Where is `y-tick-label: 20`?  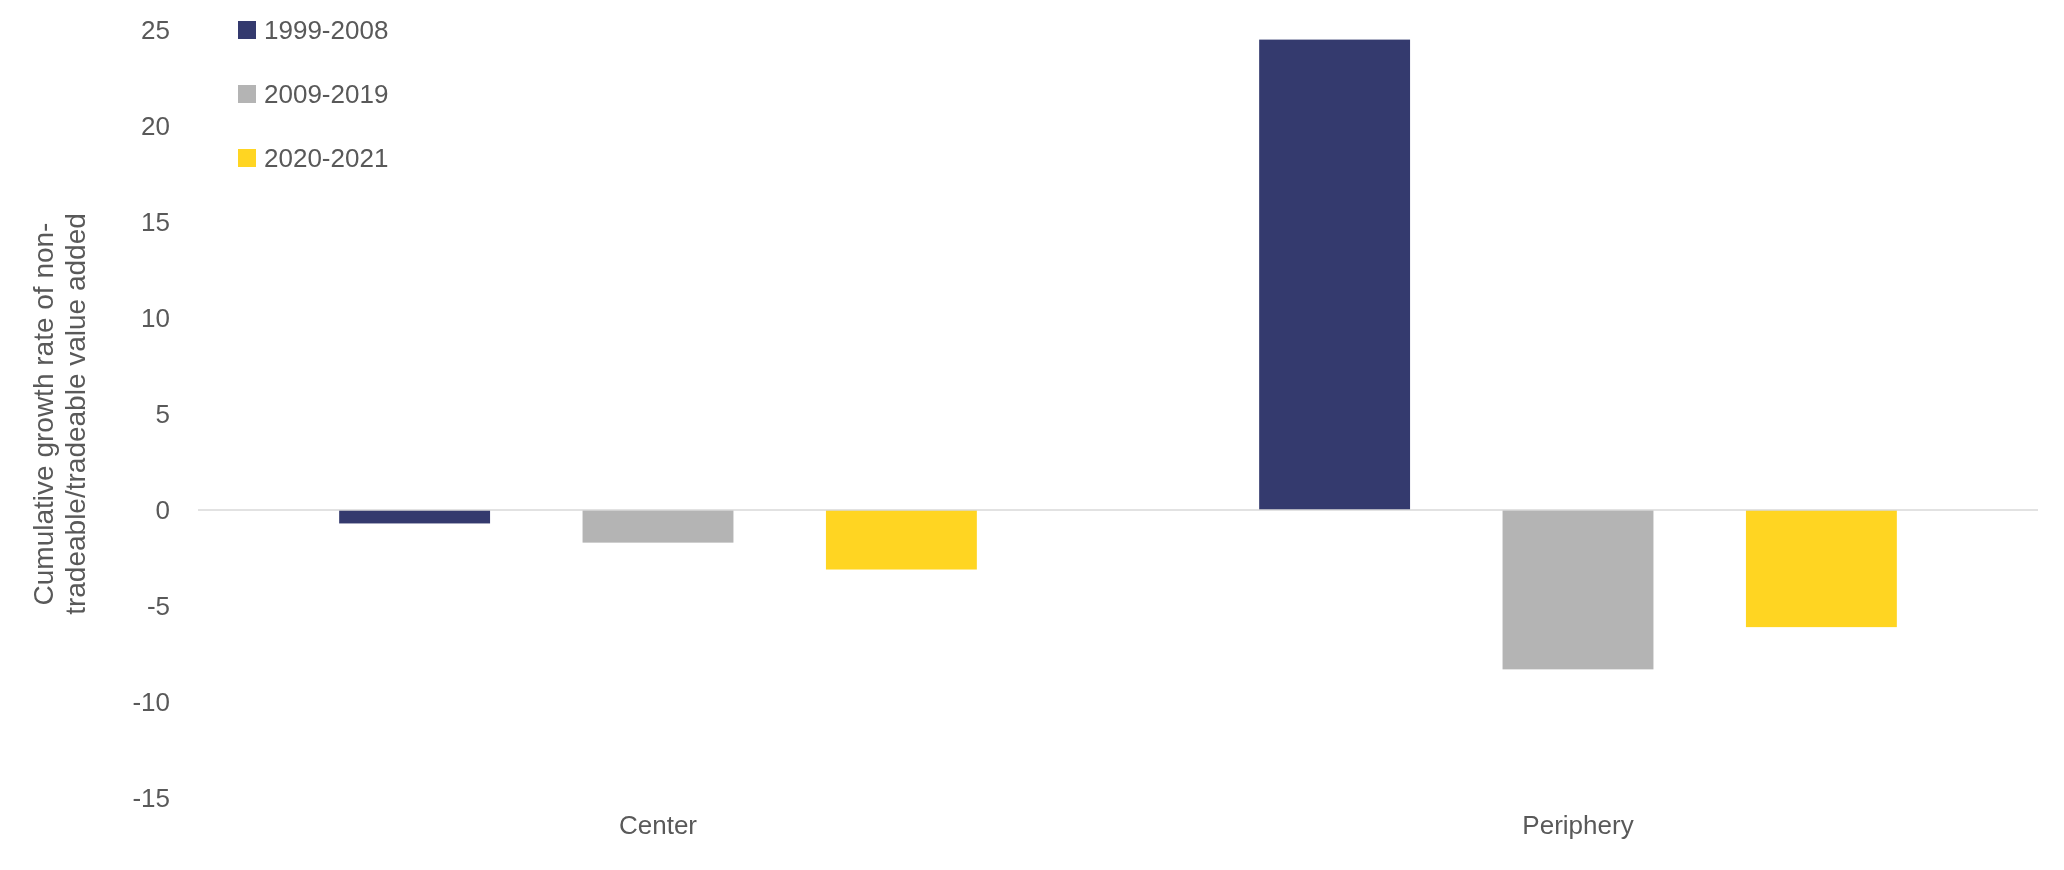
y-tick-label: 20 is located at coordinates (155, 126).